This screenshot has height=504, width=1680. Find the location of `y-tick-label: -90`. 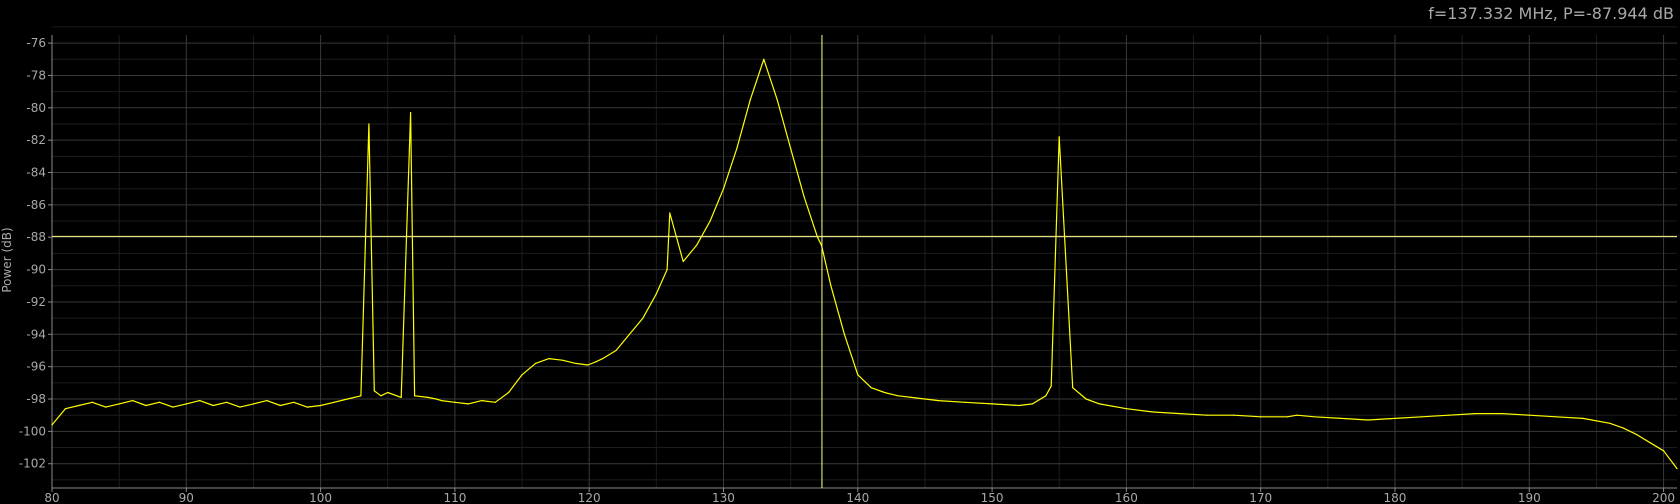

y-tick-label: -90 is located at coordinates (36, 270).